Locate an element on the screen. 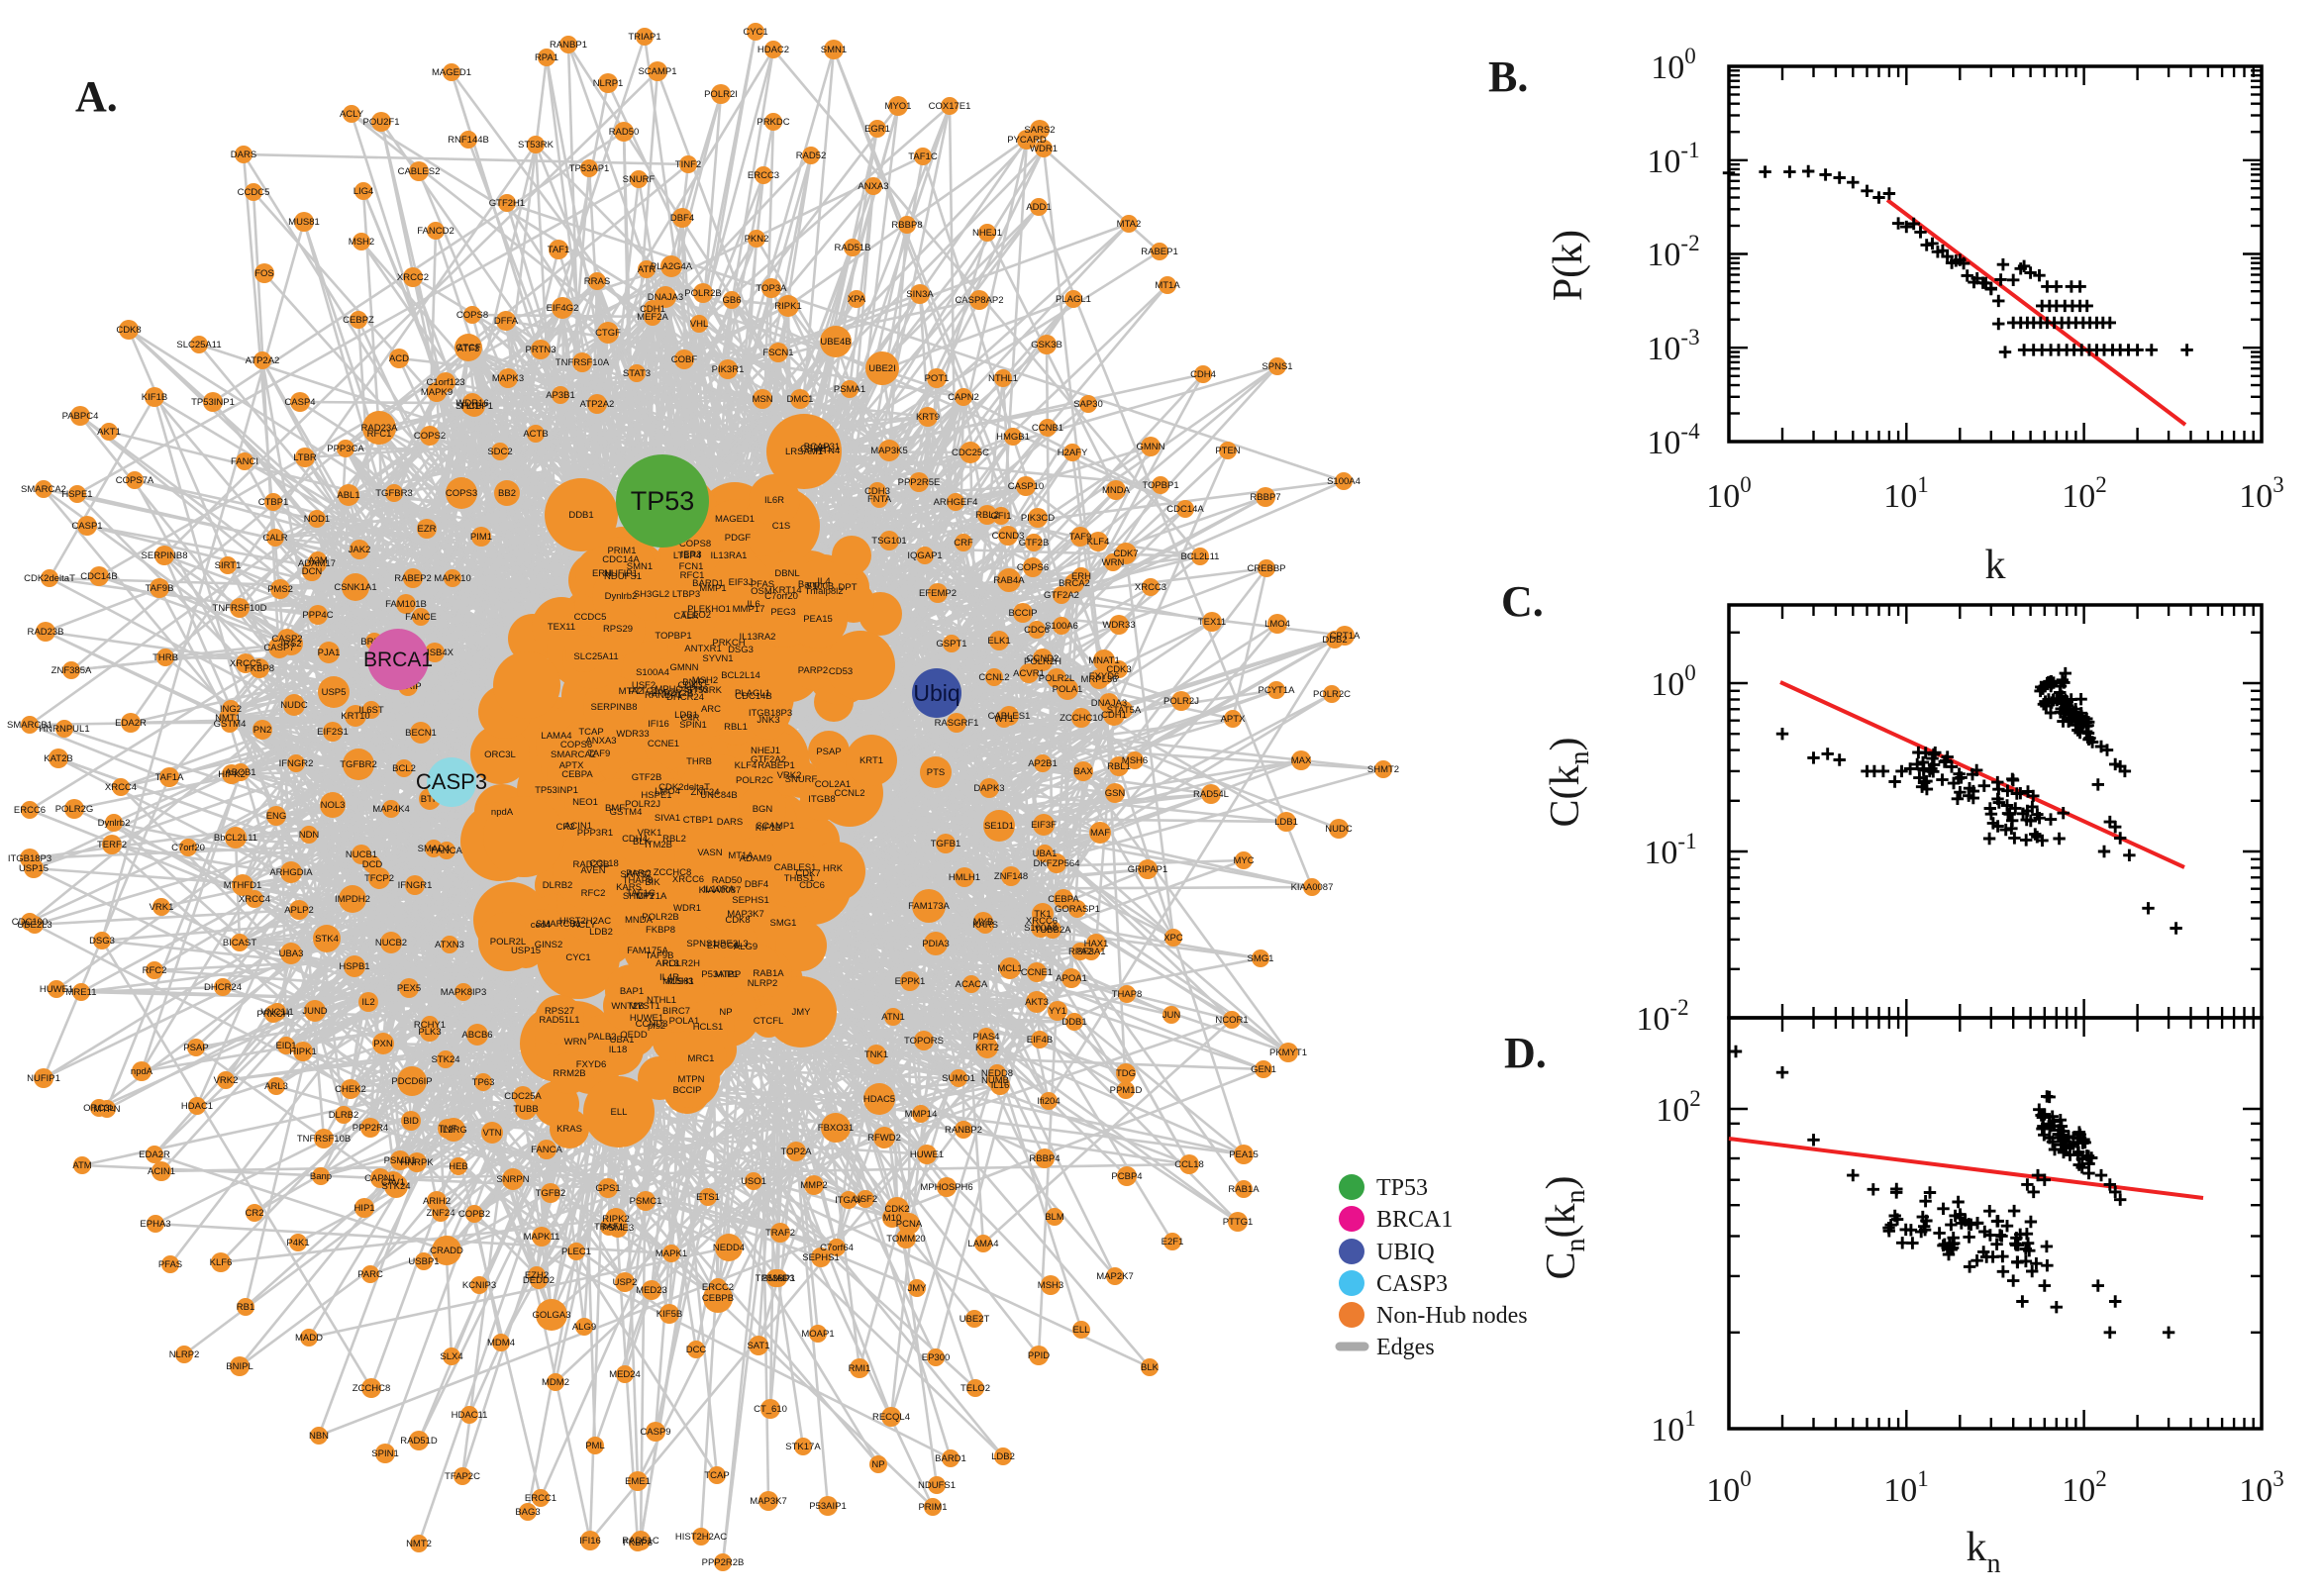  svg-text: CCND2 is located at coordinates (1043, 658).